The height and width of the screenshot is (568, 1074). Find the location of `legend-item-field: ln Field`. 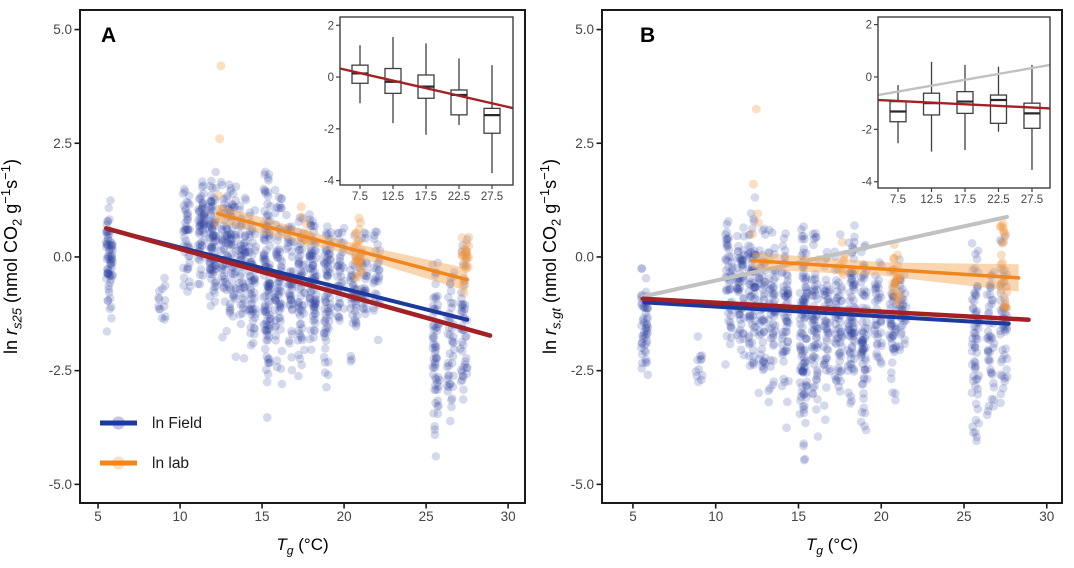

legend-item-field: ln Field is located at coordinates (151, 423).